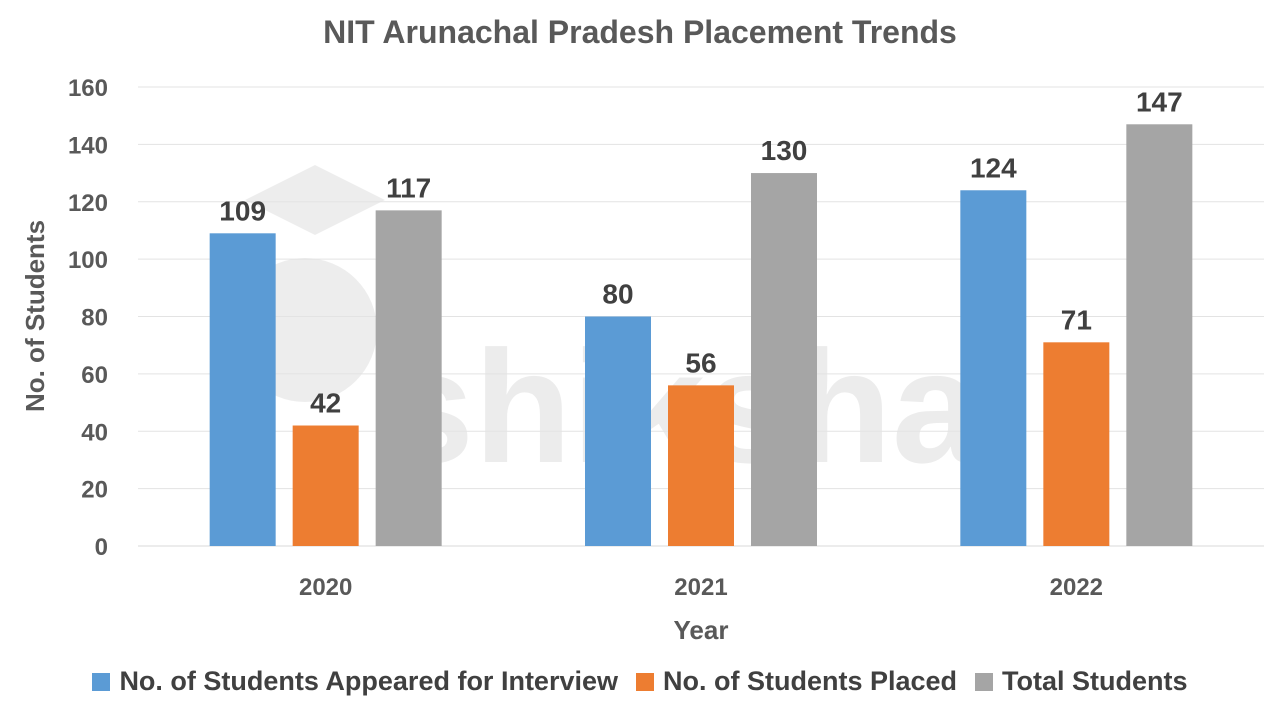 This screenshot has width=1280, height=720. I want to click on y-tick-label: 0, so click(101, 547).